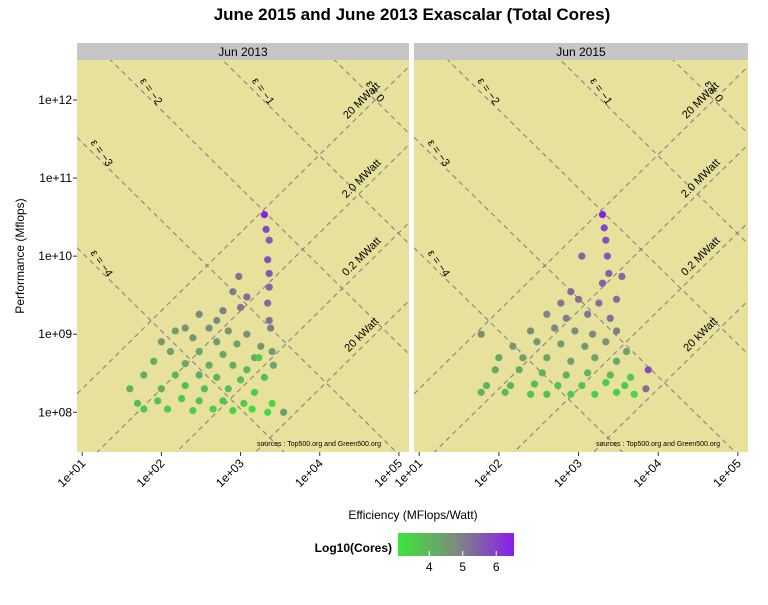 This screenshot has height=605, width=768. Describe the element at coordinates (55, 256) in the screenshot. I see `y-tick-label: 1e+10` at that location.